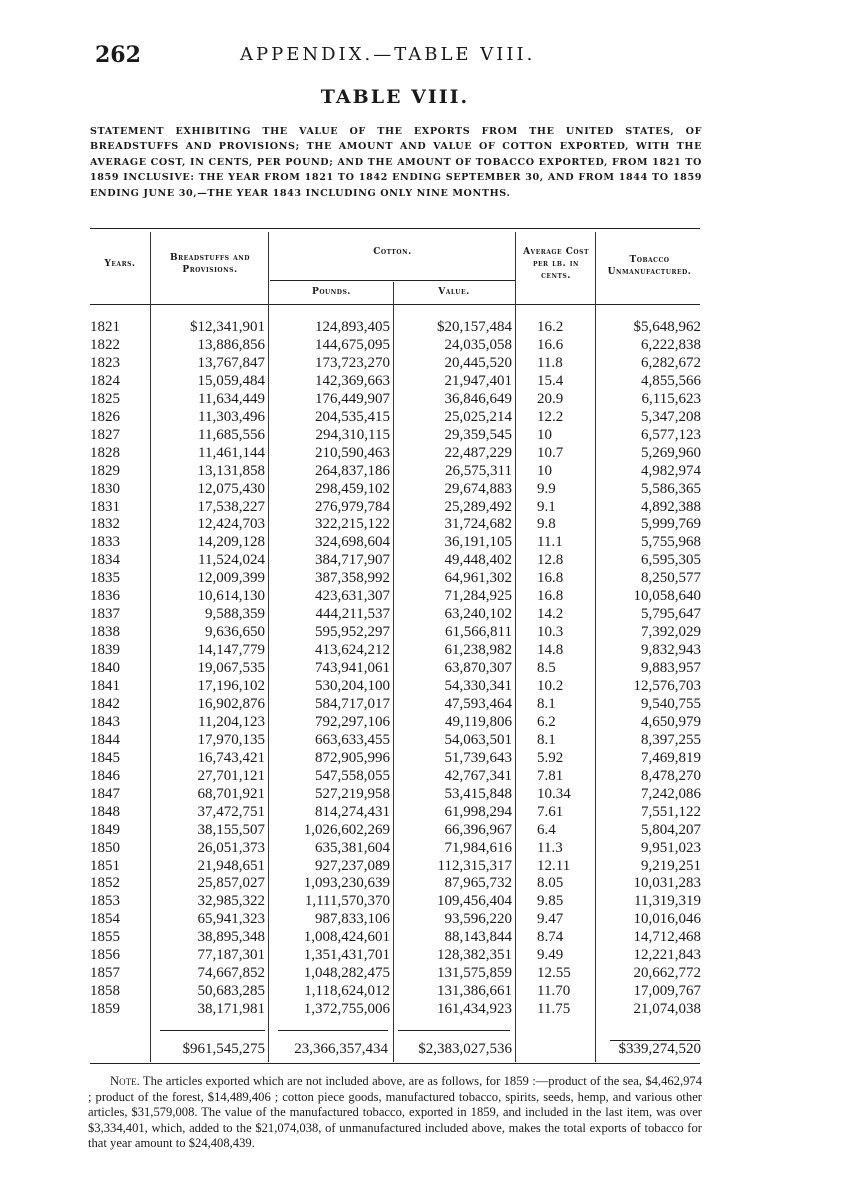  Describe the element at coordinates (346, 829) in the screenshot. I see `cell-cotton-pounds: 1,026,602,269` at that location.